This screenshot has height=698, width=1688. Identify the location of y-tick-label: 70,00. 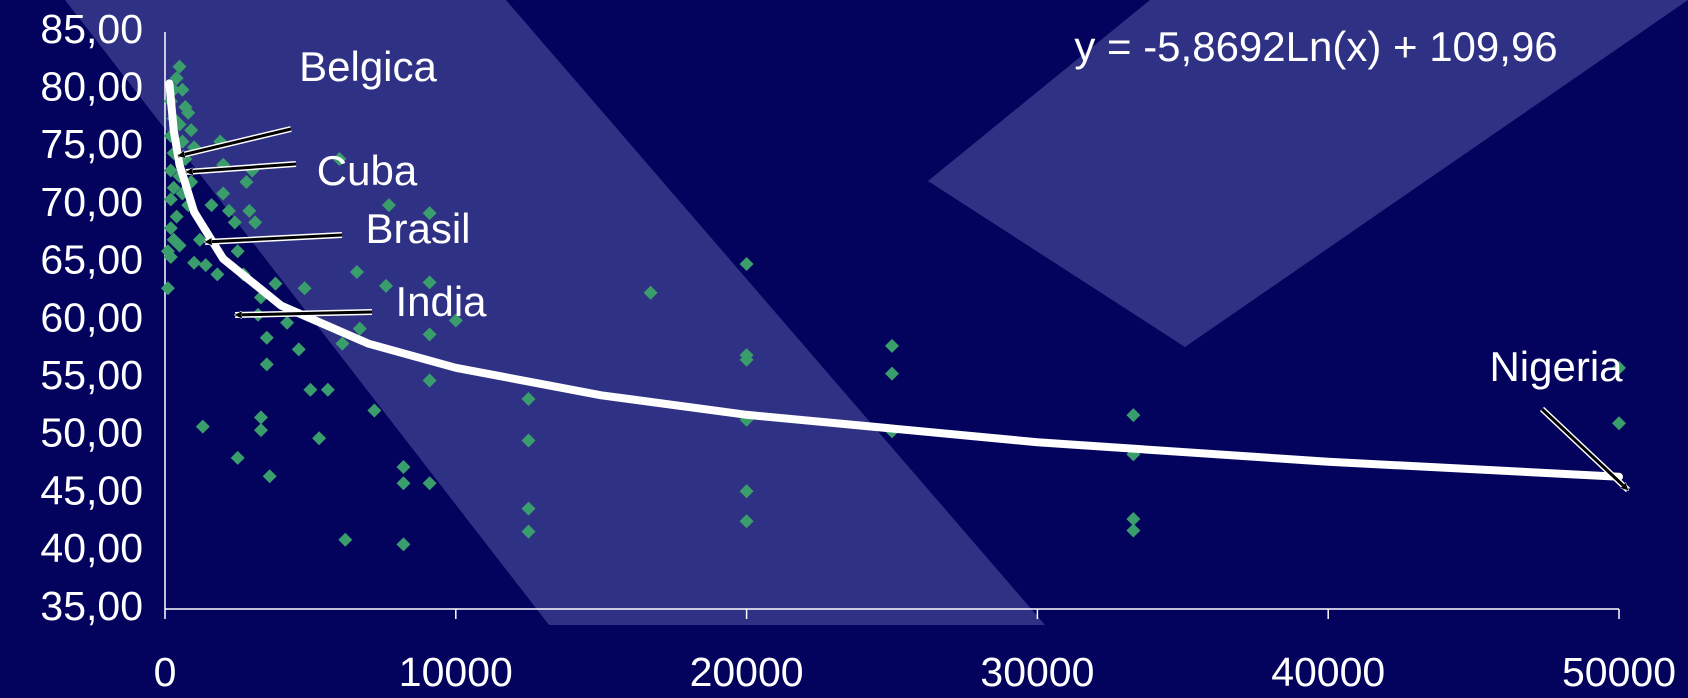
(91, 202).